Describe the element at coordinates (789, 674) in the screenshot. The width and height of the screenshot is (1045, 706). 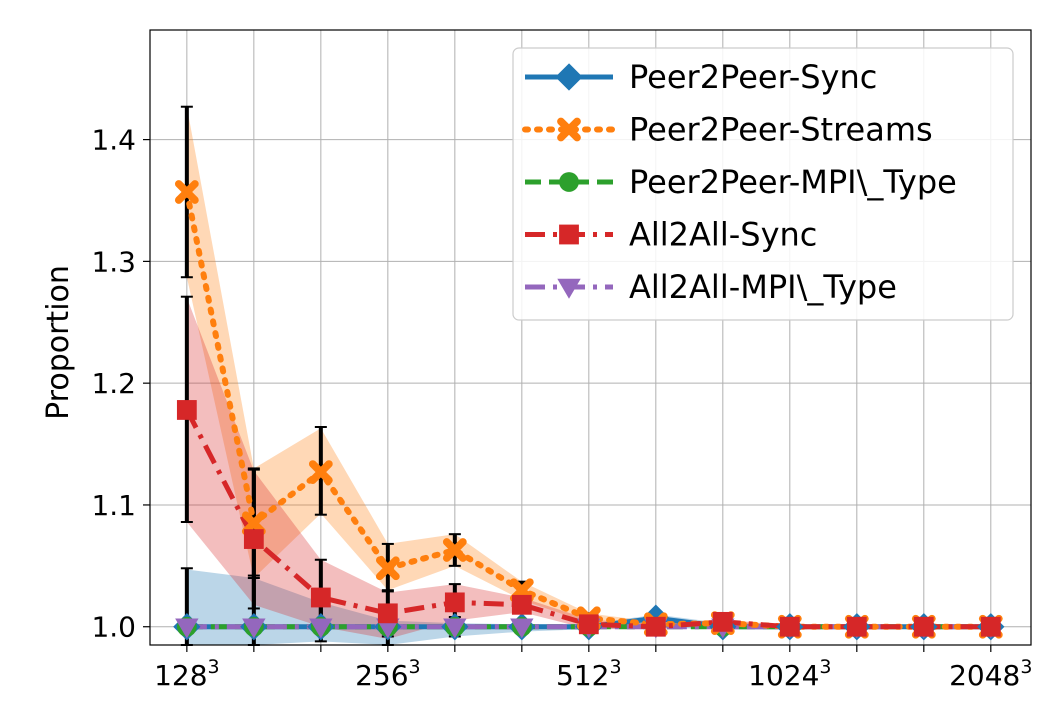
I see `x-tick-label: 10243` at that location.